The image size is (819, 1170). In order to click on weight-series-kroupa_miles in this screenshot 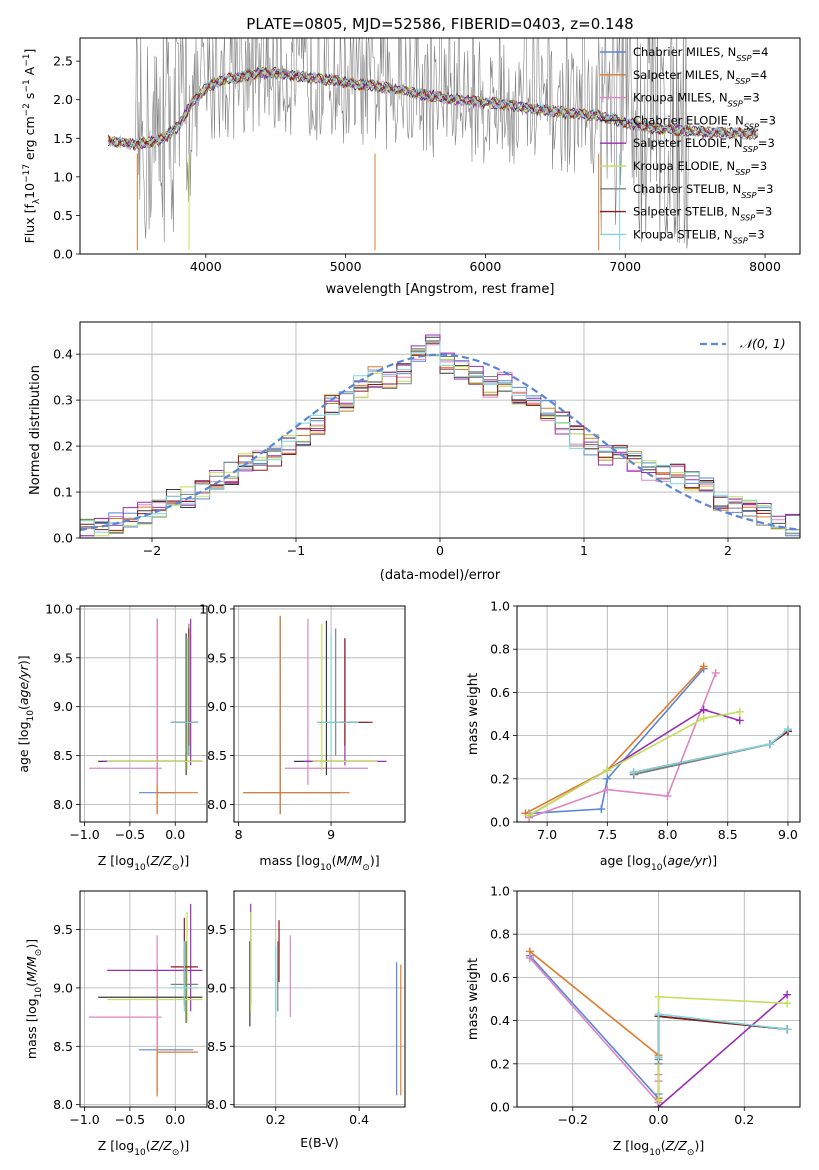, I will do `click(594, 1030)`.